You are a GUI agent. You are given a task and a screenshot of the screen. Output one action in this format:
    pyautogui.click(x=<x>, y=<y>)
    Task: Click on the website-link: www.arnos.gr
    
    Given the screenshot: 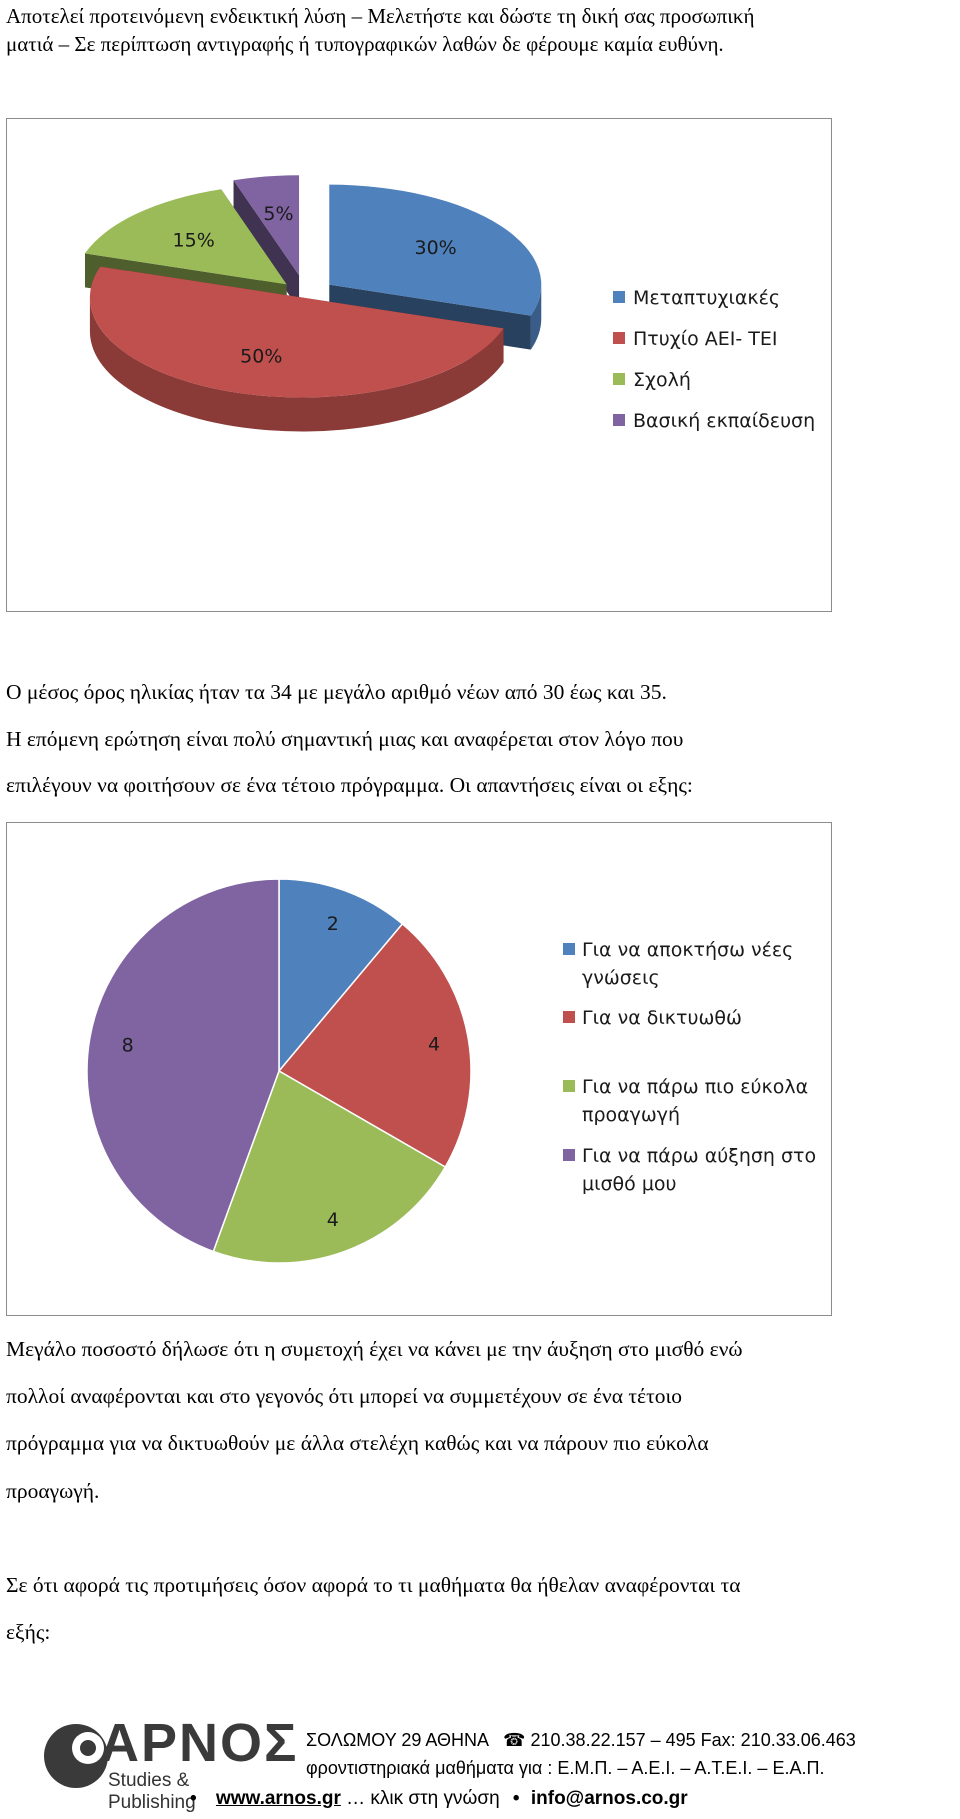 What is the action you would take?
    pyautogui.click(x=278, y=1798)
    